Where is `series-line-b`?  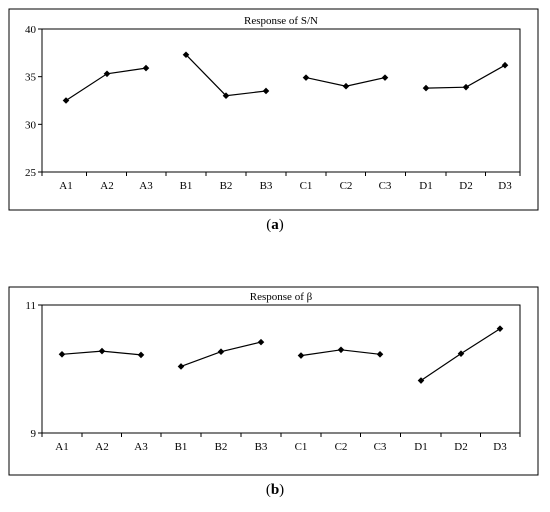 series-line-b is located at coordinates (226, 75).